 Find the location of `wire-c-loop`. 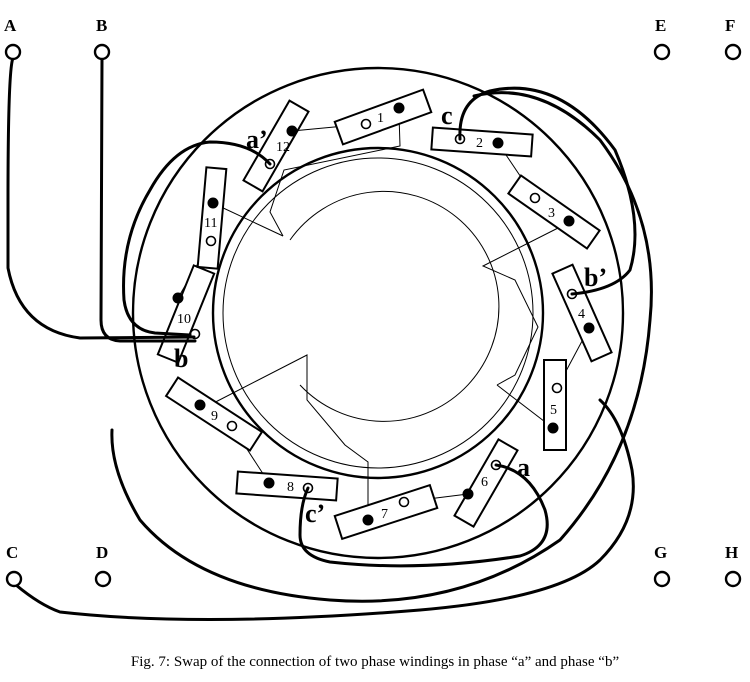

wire-c-loop is located at coordinates (547, 191).